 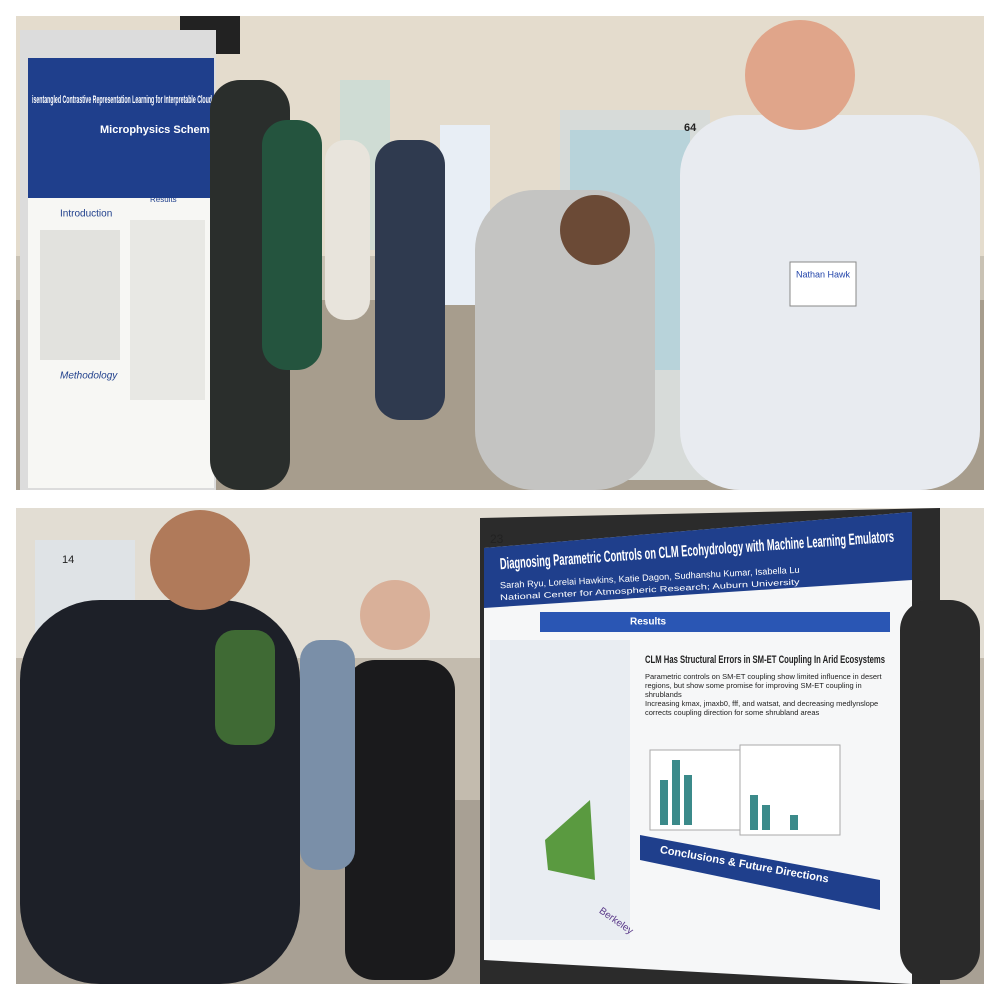 I want to click on section-header: Results, so click(x=648, y=622).